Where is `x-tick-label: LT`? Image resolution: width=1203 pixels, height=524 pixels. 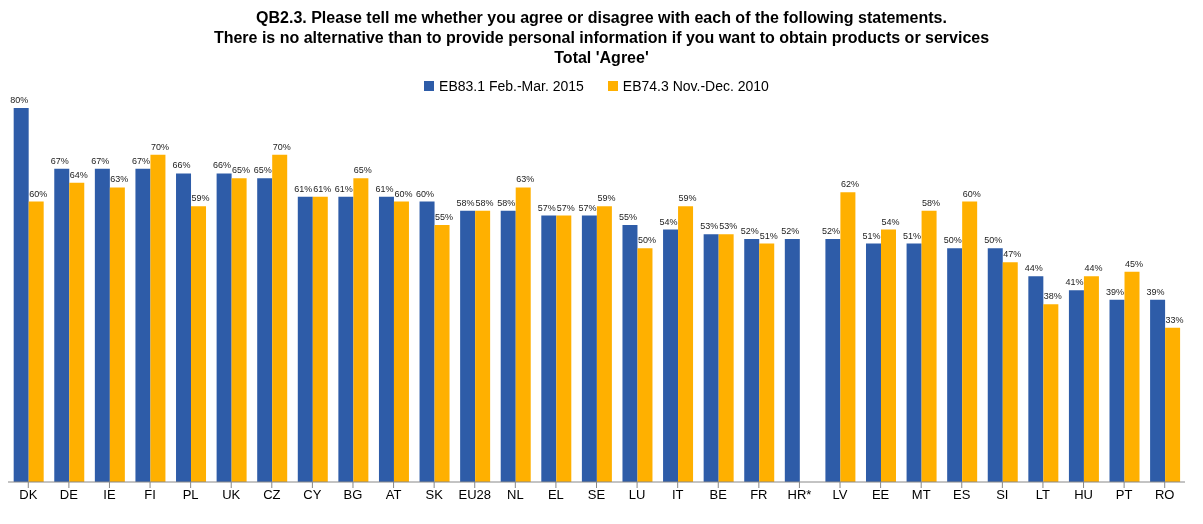 x-tick-label: LT is located at coordinates (1043, 495).